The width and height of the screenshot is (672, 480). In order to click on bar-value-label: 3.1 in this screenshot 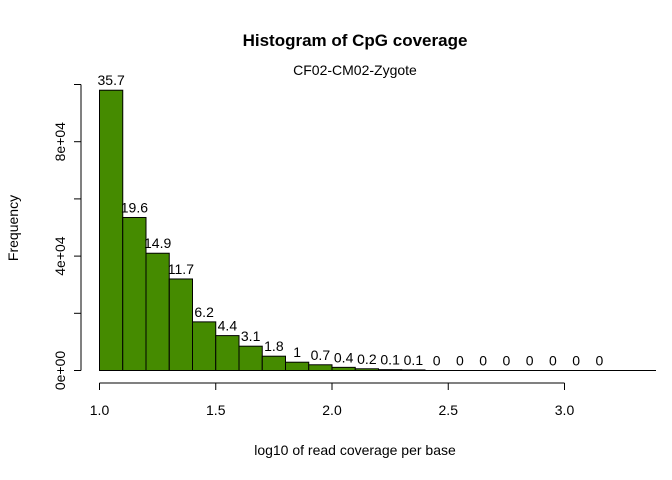, I will do `click(251, 336)`.